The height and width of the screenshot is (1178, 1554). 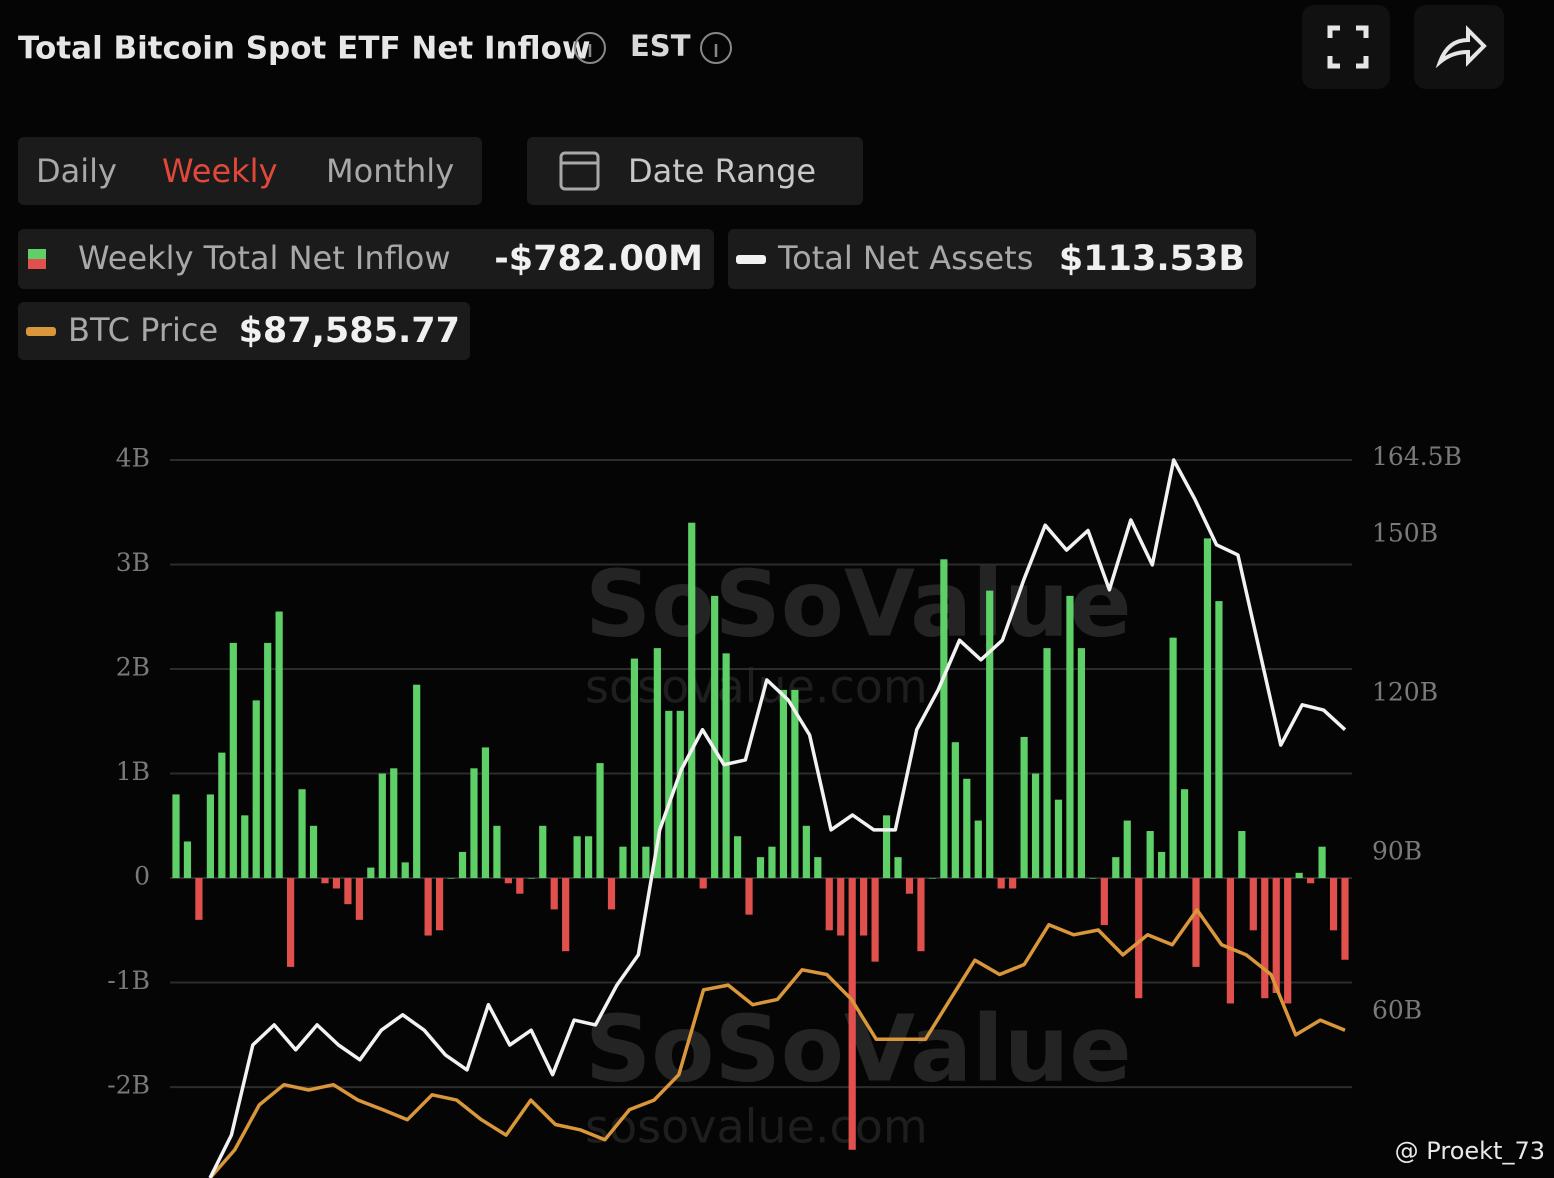 What do you see at coordinates (598, 259) in the screenshot?
I see `legend-value: -$782.00M` at bounding box center [598, 259].